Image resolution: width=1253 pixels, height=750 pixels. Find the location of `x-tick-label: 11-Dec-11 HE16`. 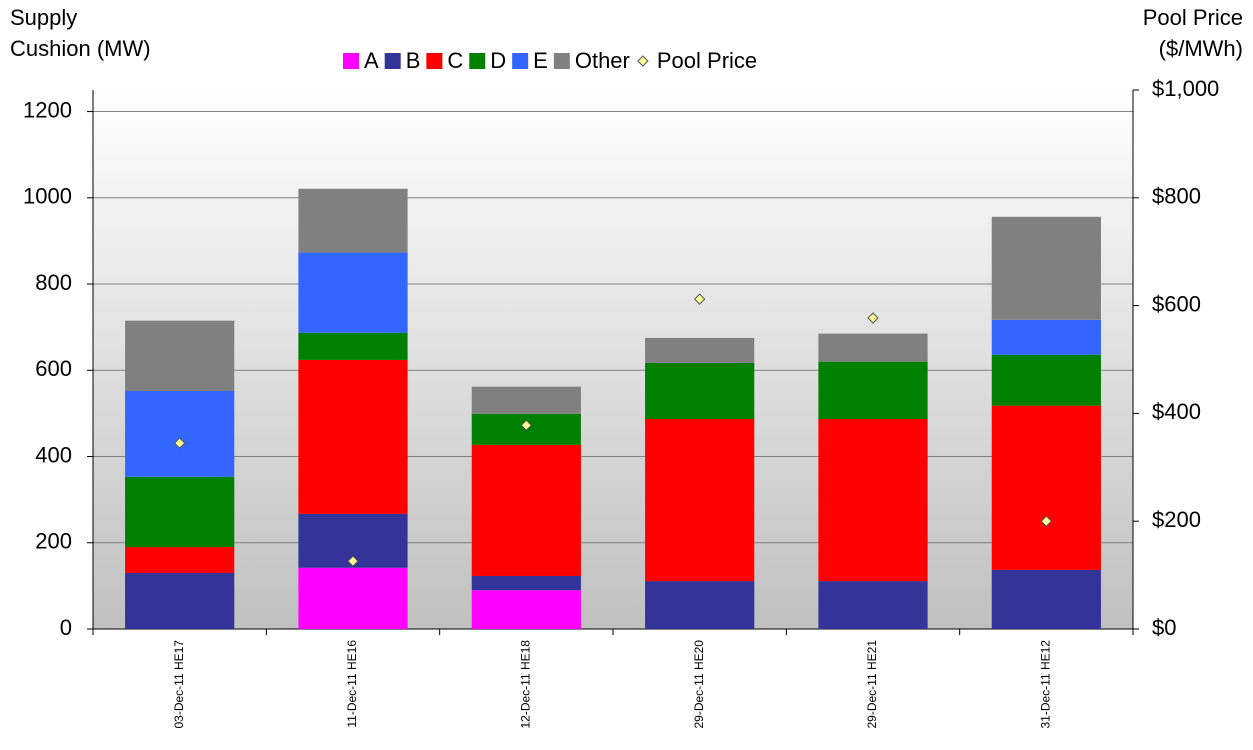

x-tick-label: 11-Dec-11 HE16 is located at coordinates (352, 684).